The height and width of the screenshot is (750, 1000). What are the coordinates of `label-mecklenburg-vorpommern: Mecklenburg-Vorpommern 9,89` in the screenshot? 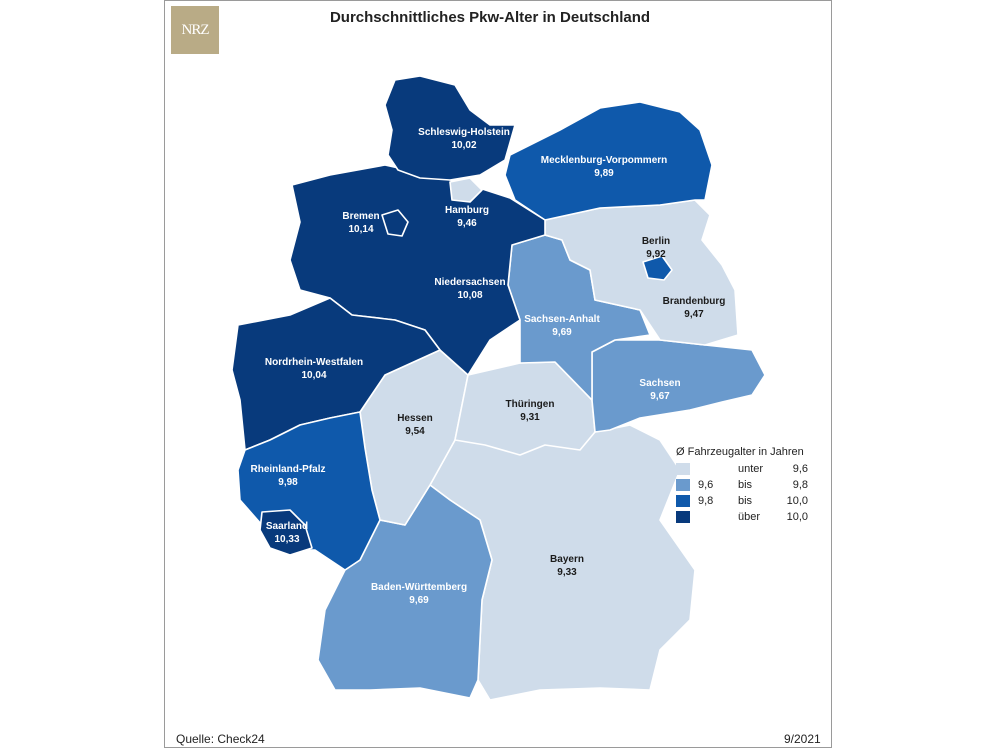 It's located at (604, 167).